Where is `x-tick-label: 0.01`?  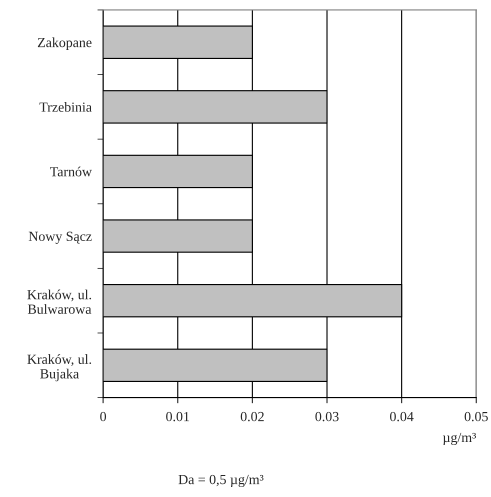
x-tick-label: 0.01 is located at coordinates (178, 417).